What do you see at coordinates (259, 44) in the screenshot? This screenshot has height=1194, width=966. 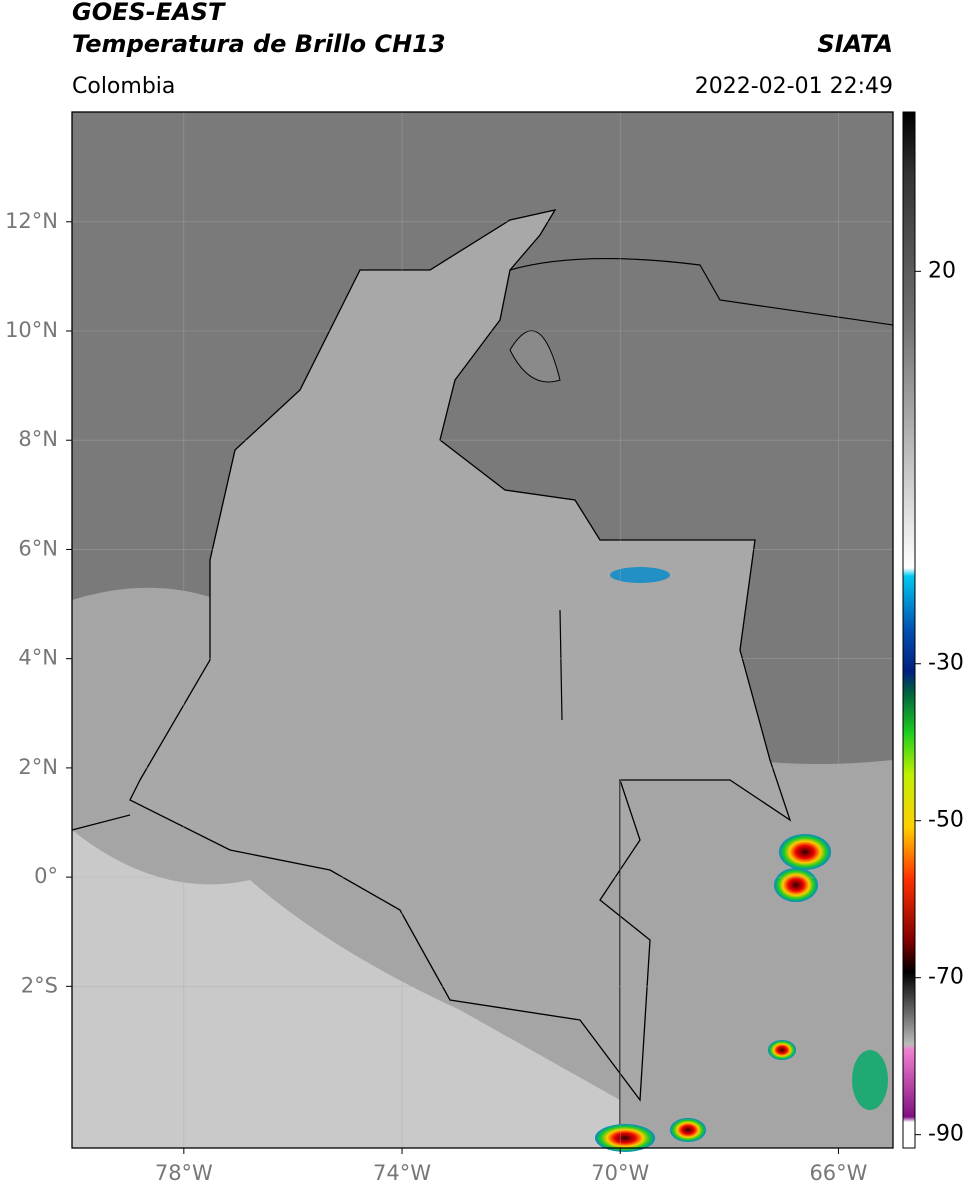 I see `subtitle: Temperatura de Brillo CH13` at bounding box center [259, 44].